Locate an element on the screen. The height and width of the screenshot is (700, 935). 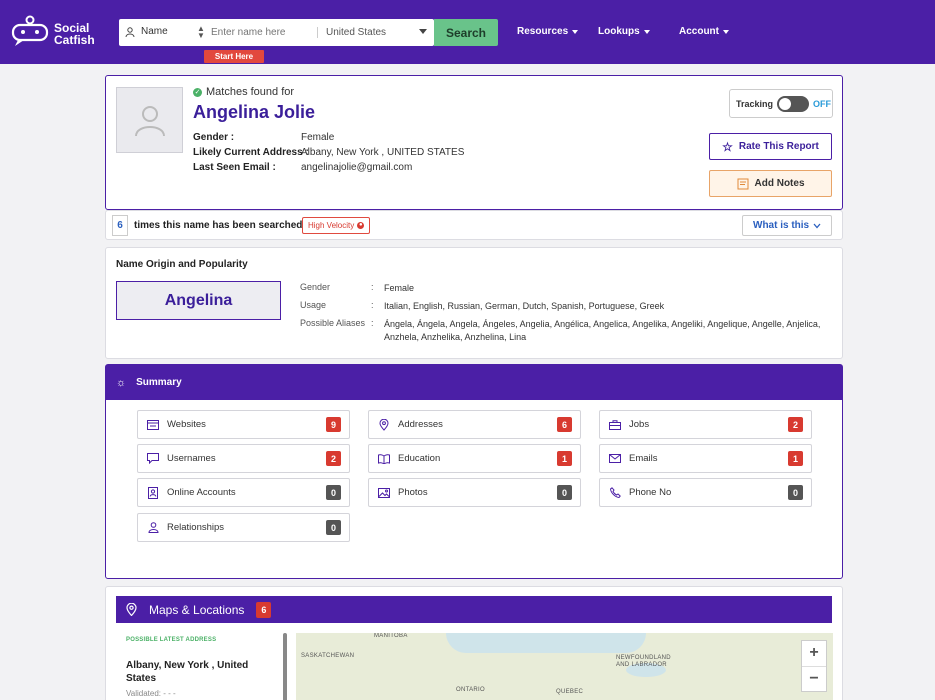
browser-icon is located at coordinates (153, 425).